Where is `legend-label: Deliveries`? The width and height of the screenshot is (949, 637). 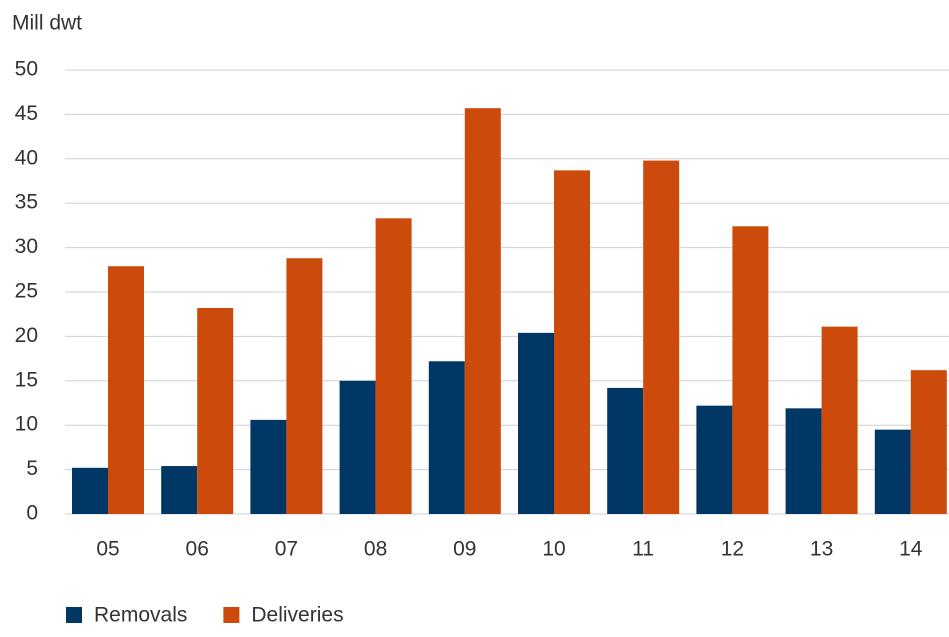 legend-label: Deliveries is located at coordinates (297, 615).